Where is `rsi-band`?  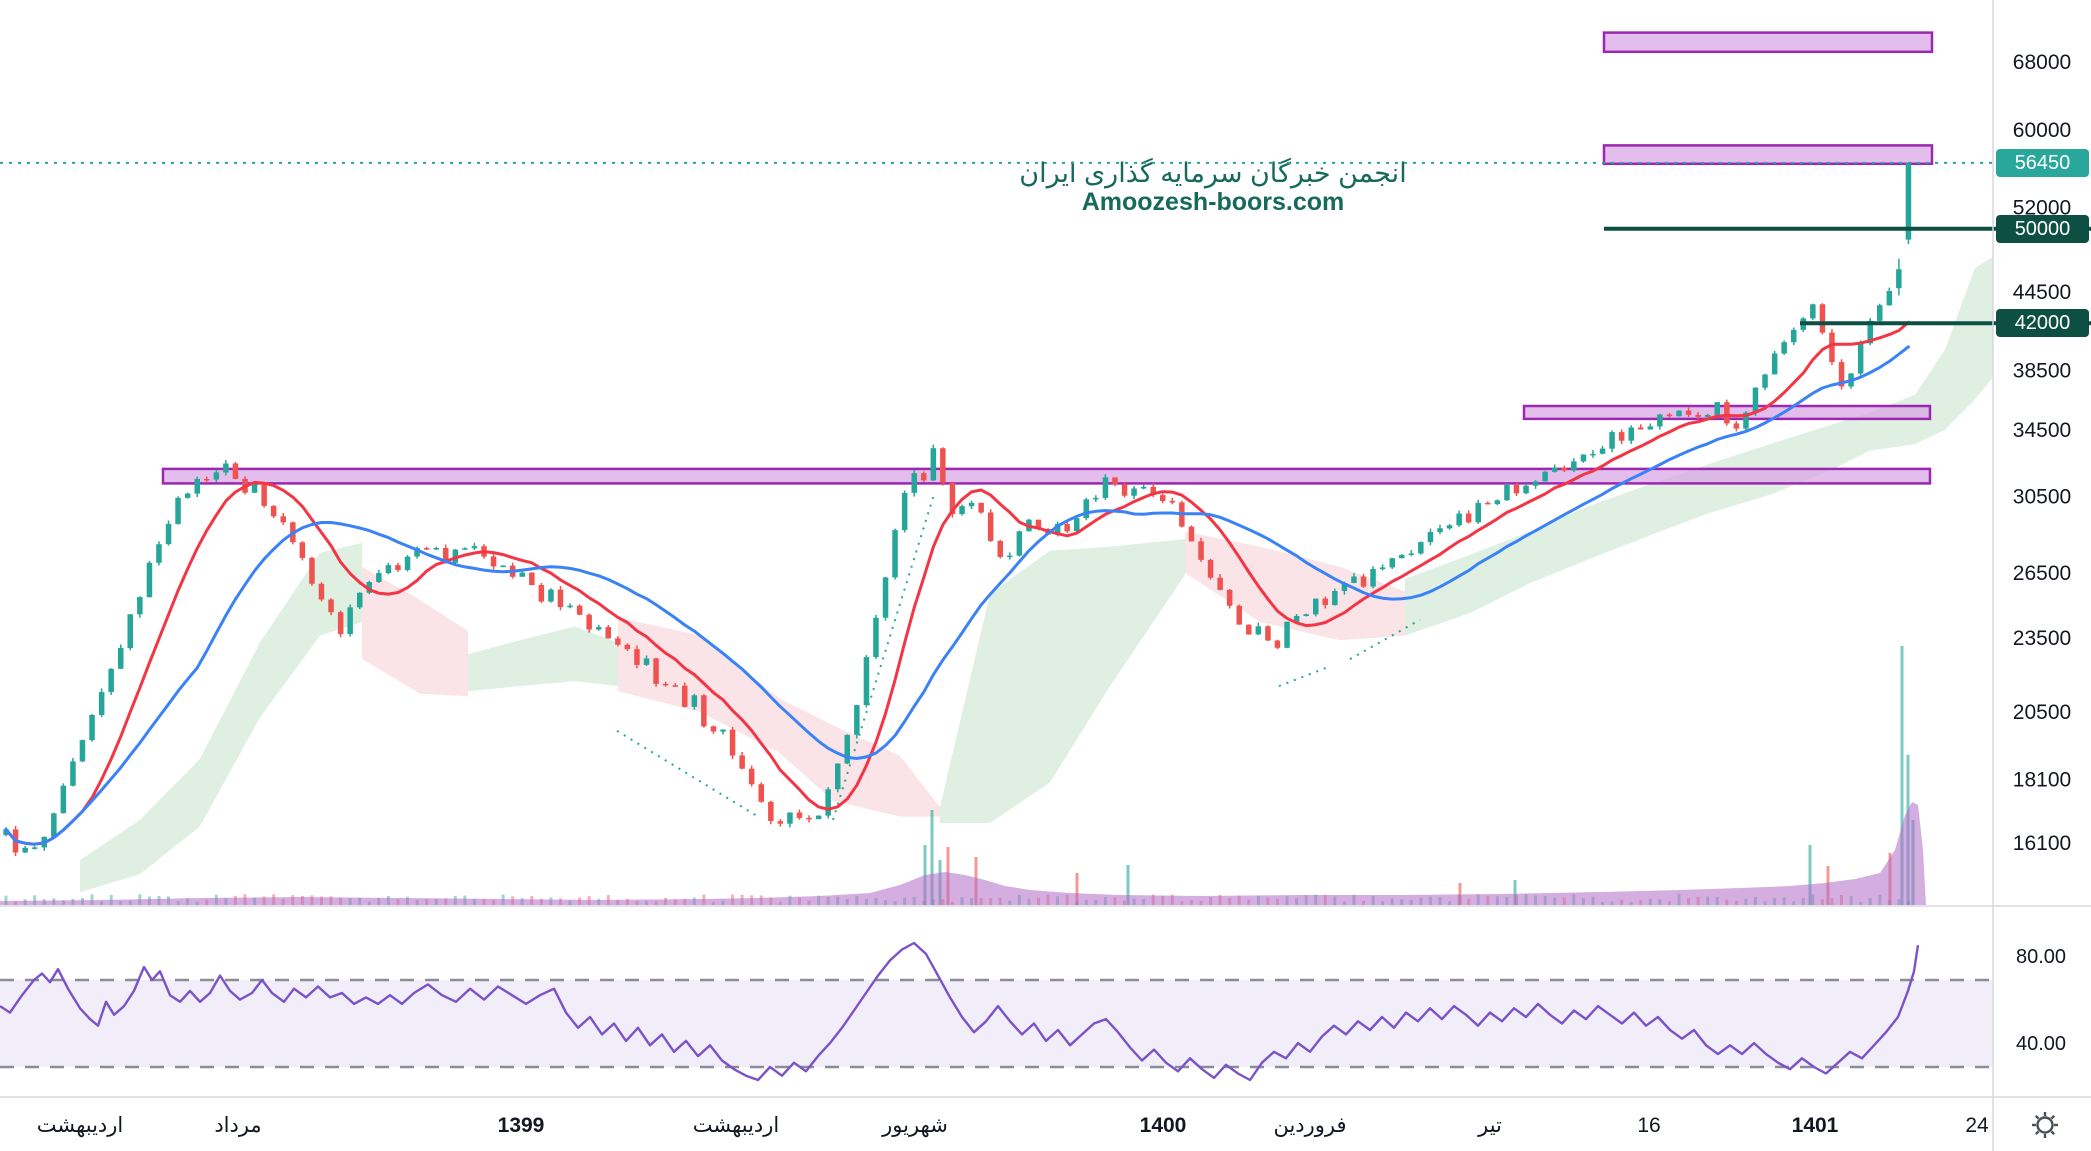
rsi-band is located at coordinates (996, 1023).